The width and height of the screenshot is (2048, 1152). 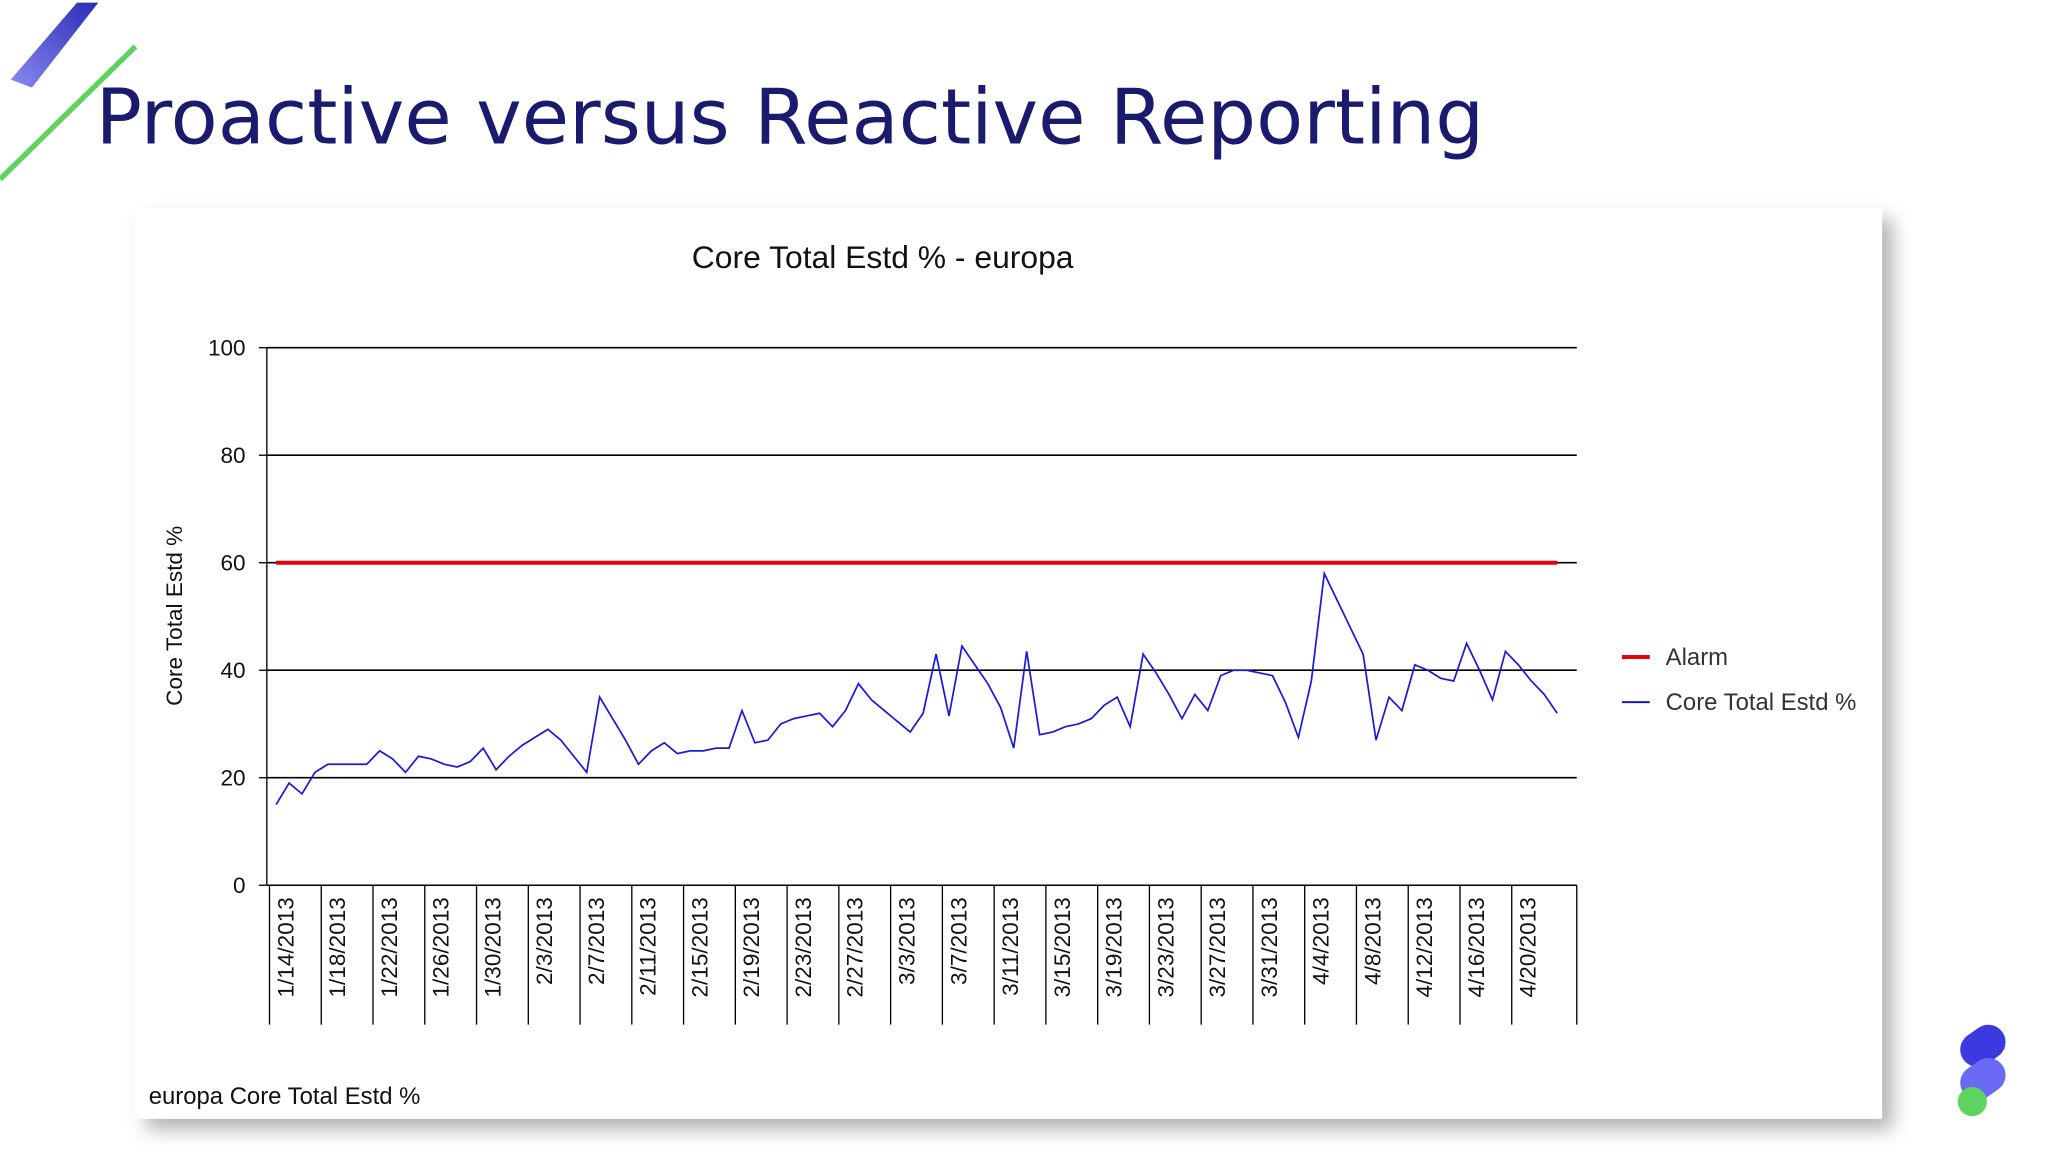 I want to click on x-tick-label: 3/7/2013, so click(x=958, y=941).